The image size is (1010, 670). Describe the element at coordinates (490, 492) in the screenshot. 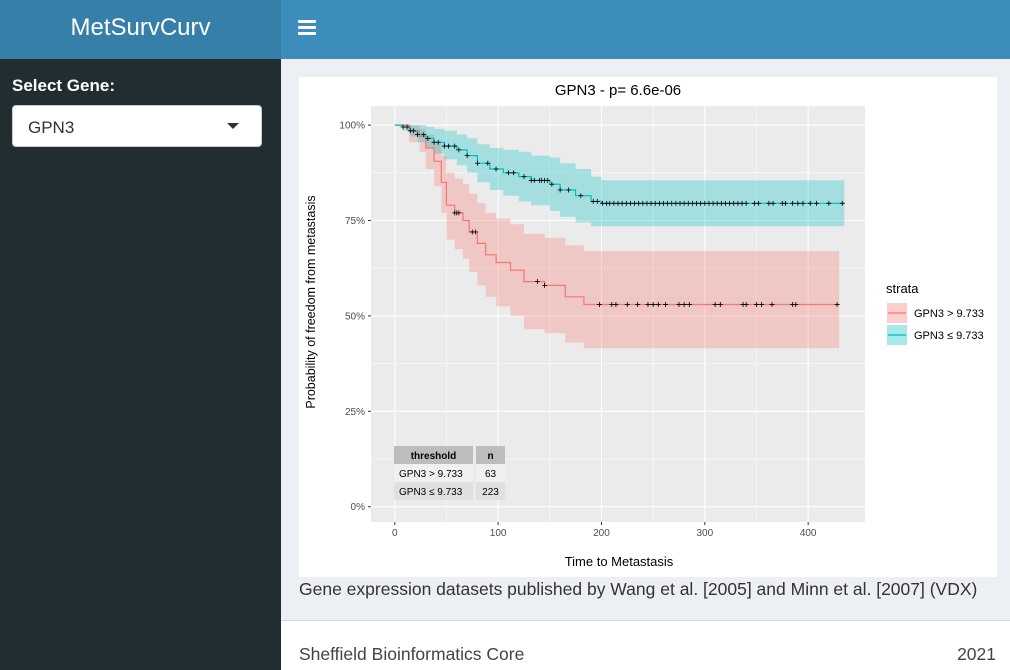

I see `risk-table-n-value: 223` at that location.